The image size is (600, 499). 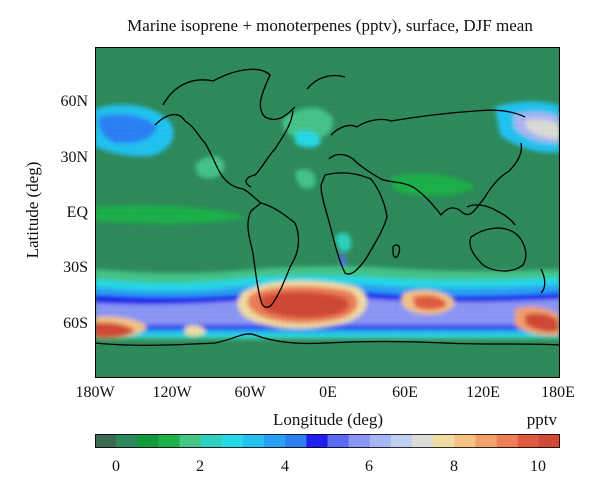 I want to click on colorbar-tick-6: 6, so click(x=369, y=466).